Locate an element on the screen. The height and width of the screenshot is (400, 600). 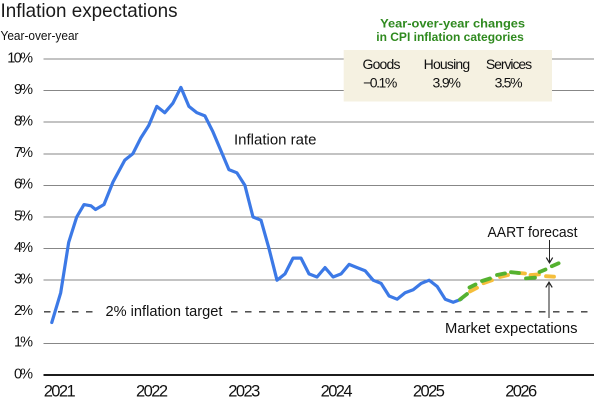
svg-text: Services is located at coordinates (509, 64).